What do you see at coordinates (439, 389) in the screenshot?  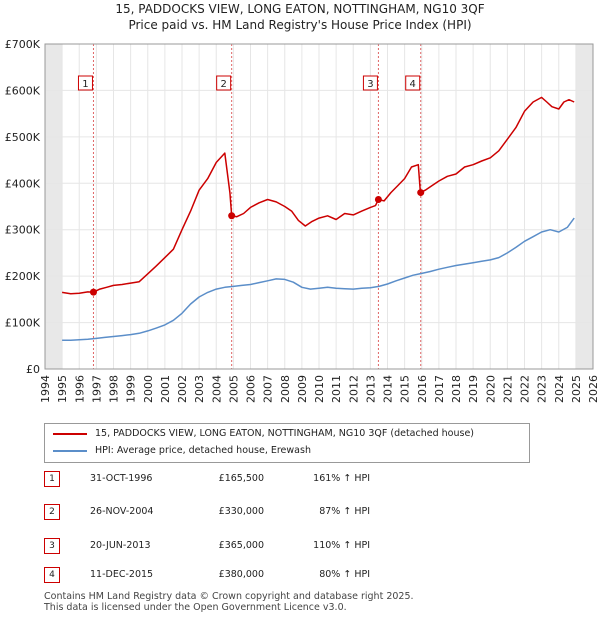 I see `x-tick-label: 2017` at bounding box center [439, 389].